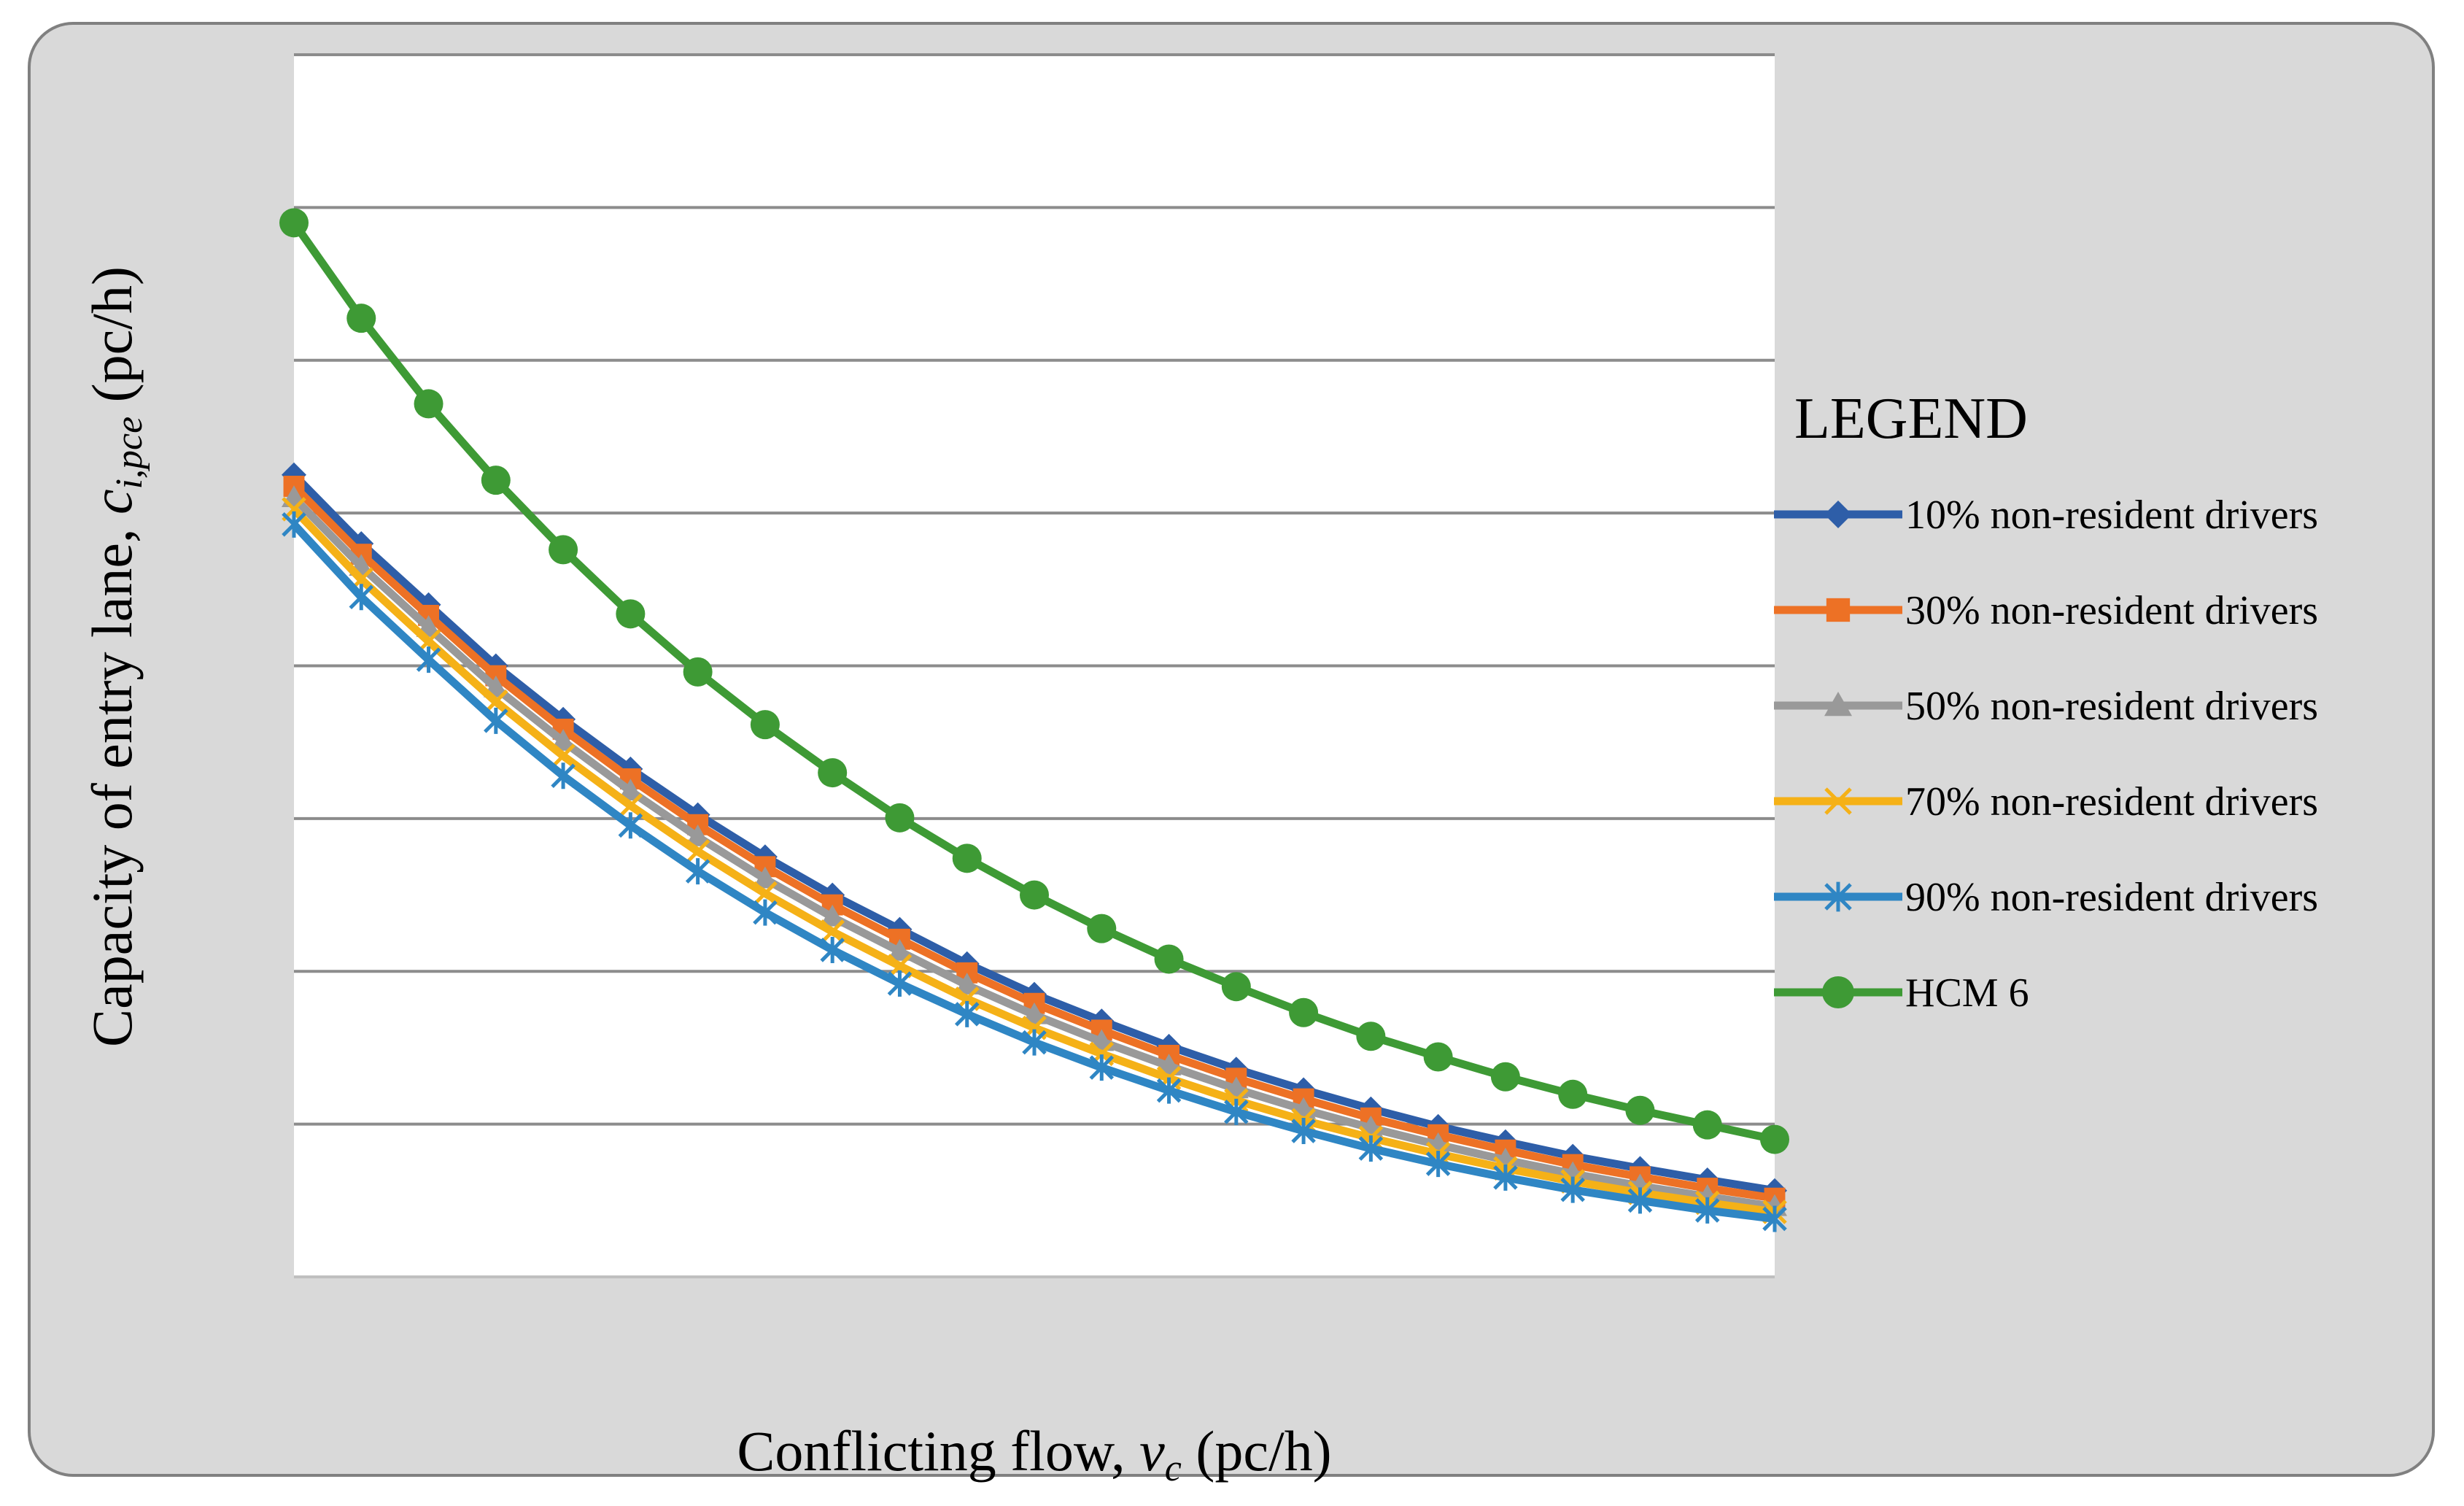 The width and height of the screenshot is (2464, 1506). I want to click on legend-item: 90% non-resident drivers, so click(2046, 897).